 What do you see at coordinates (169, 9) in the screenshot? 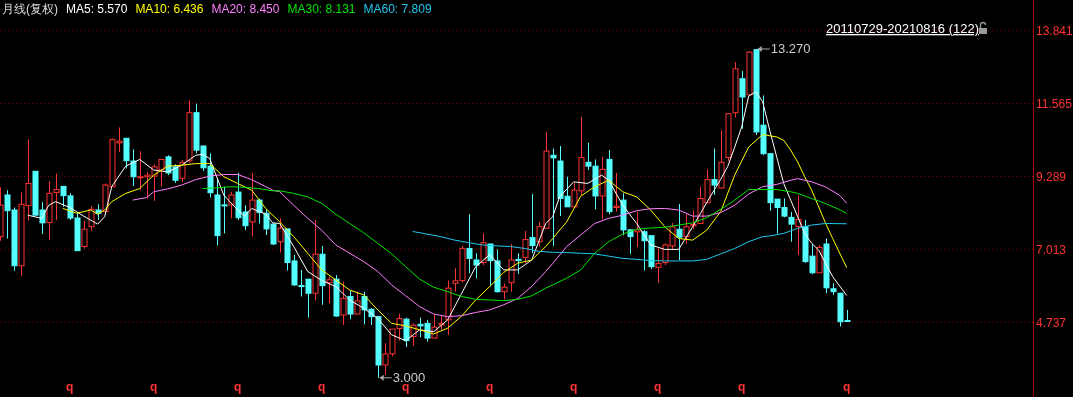
I see `text: MA10: 6.436` at bounding box center [169, 9].